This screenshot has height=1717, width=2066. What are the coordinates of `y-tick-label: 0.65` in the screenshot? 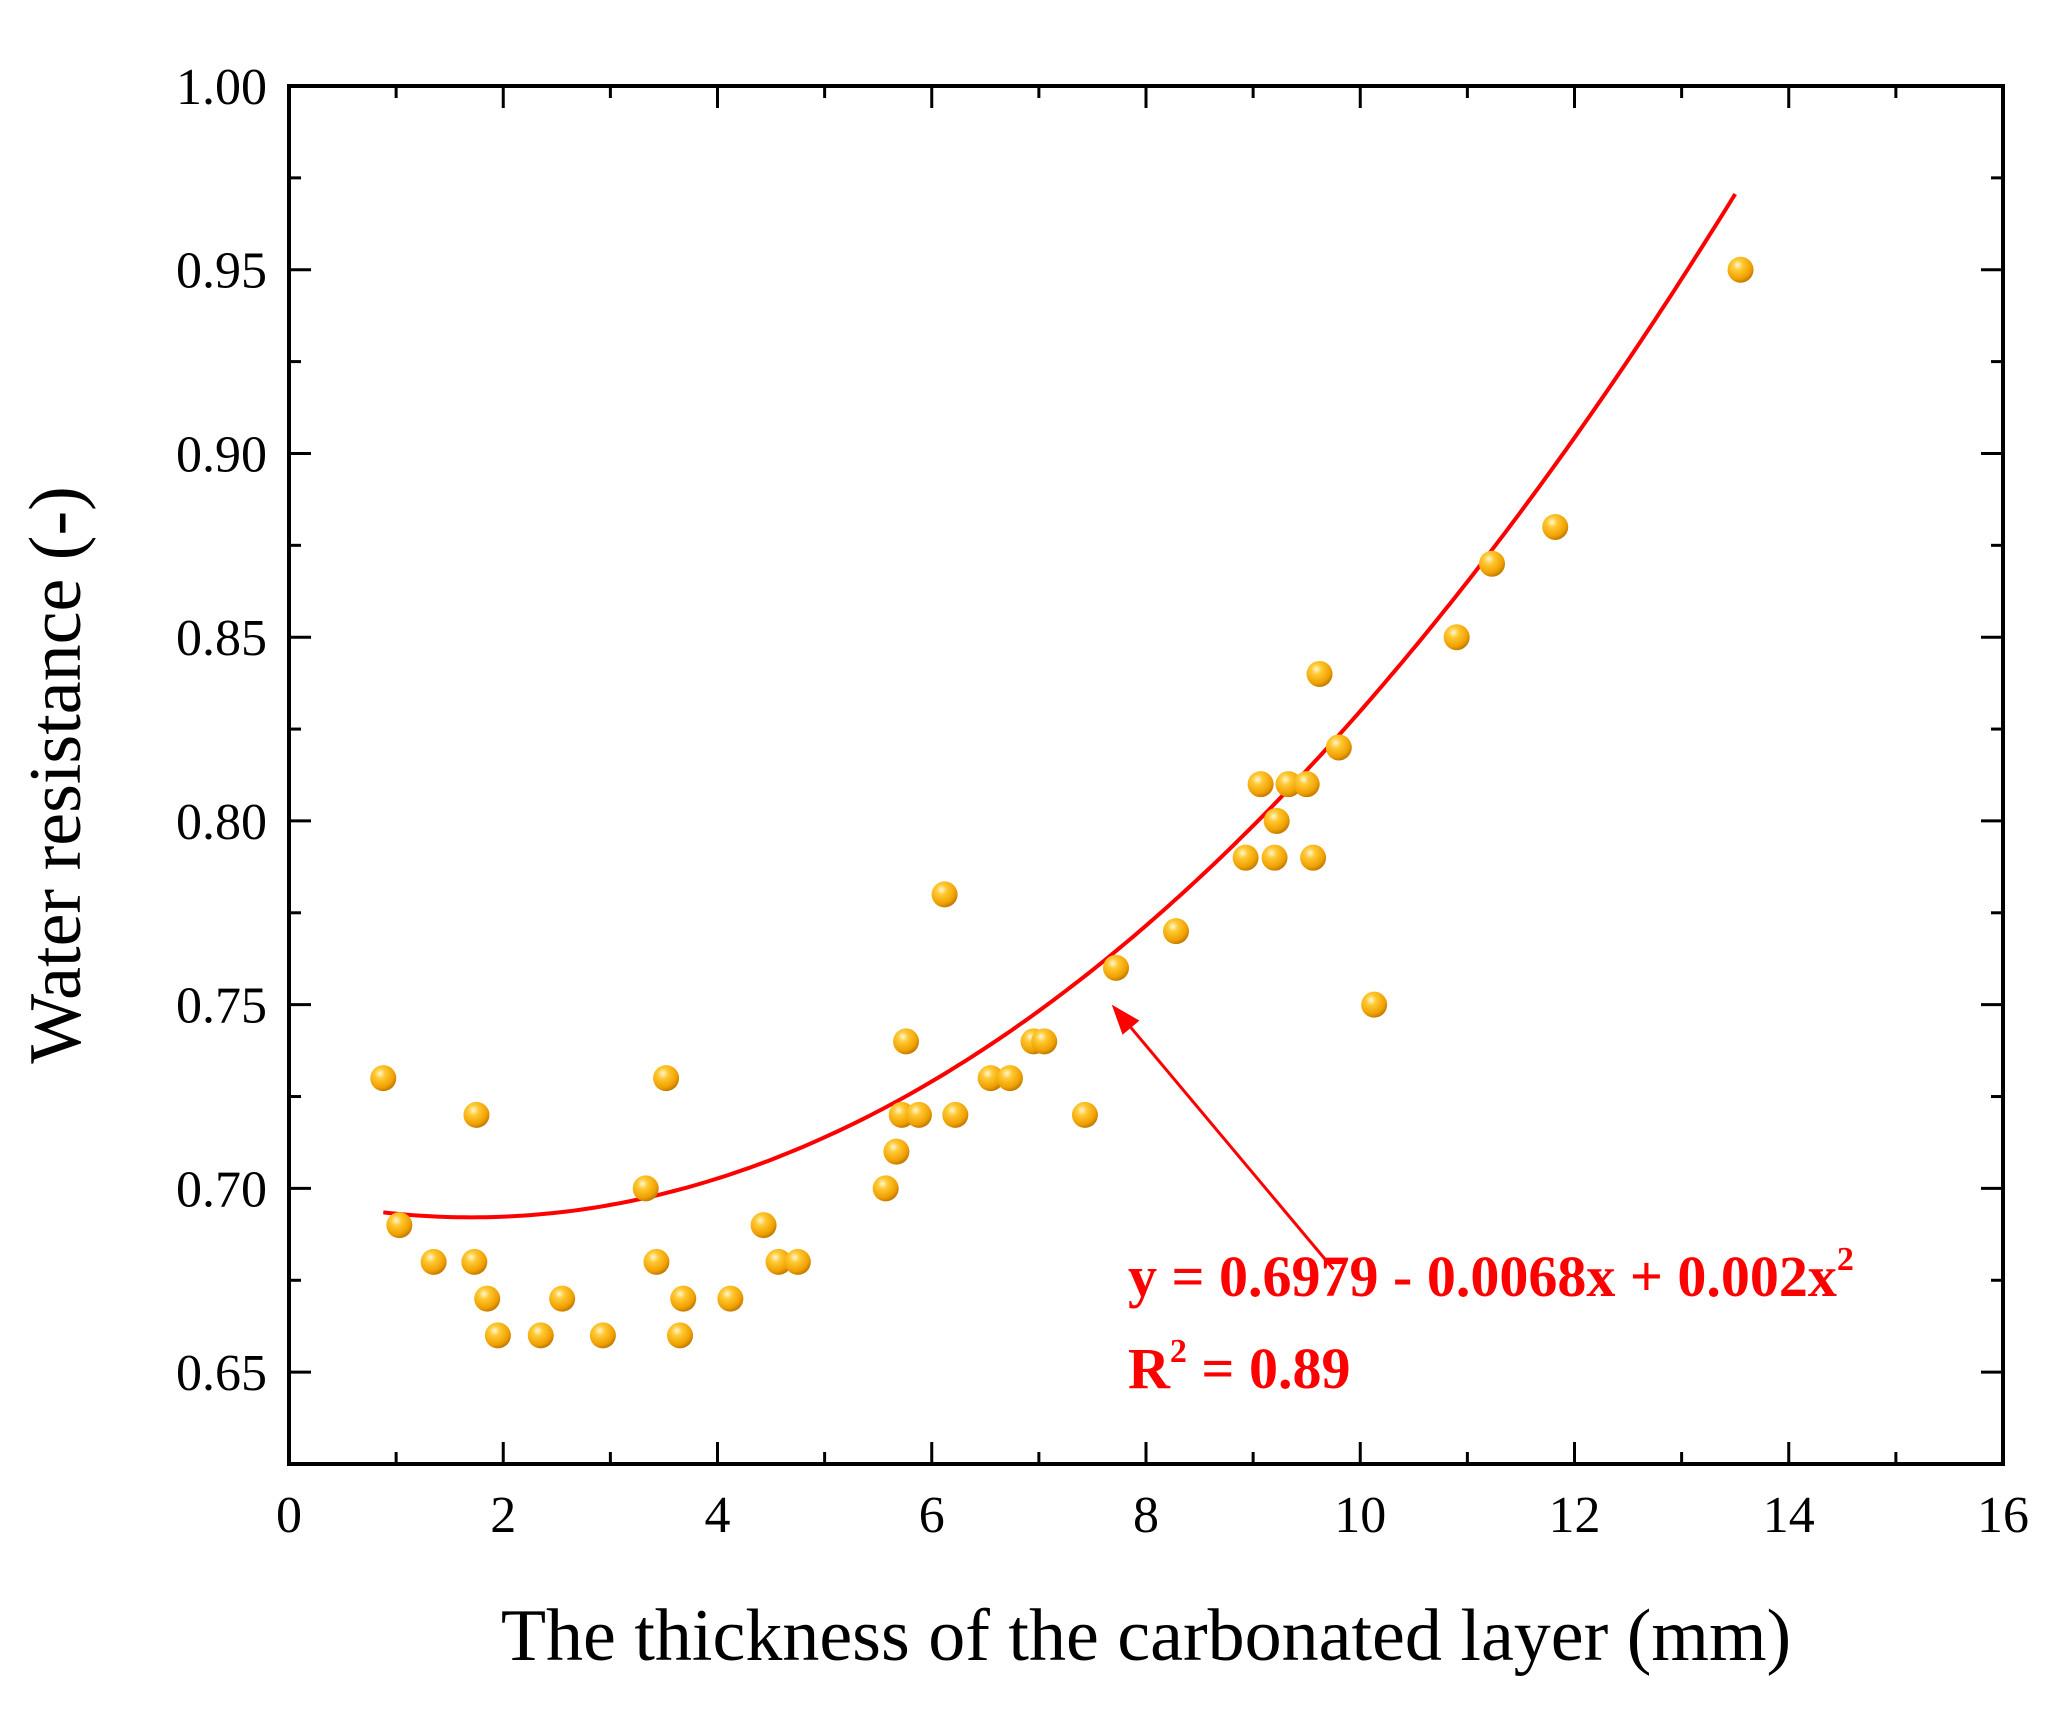 It's located at (221, 1373).